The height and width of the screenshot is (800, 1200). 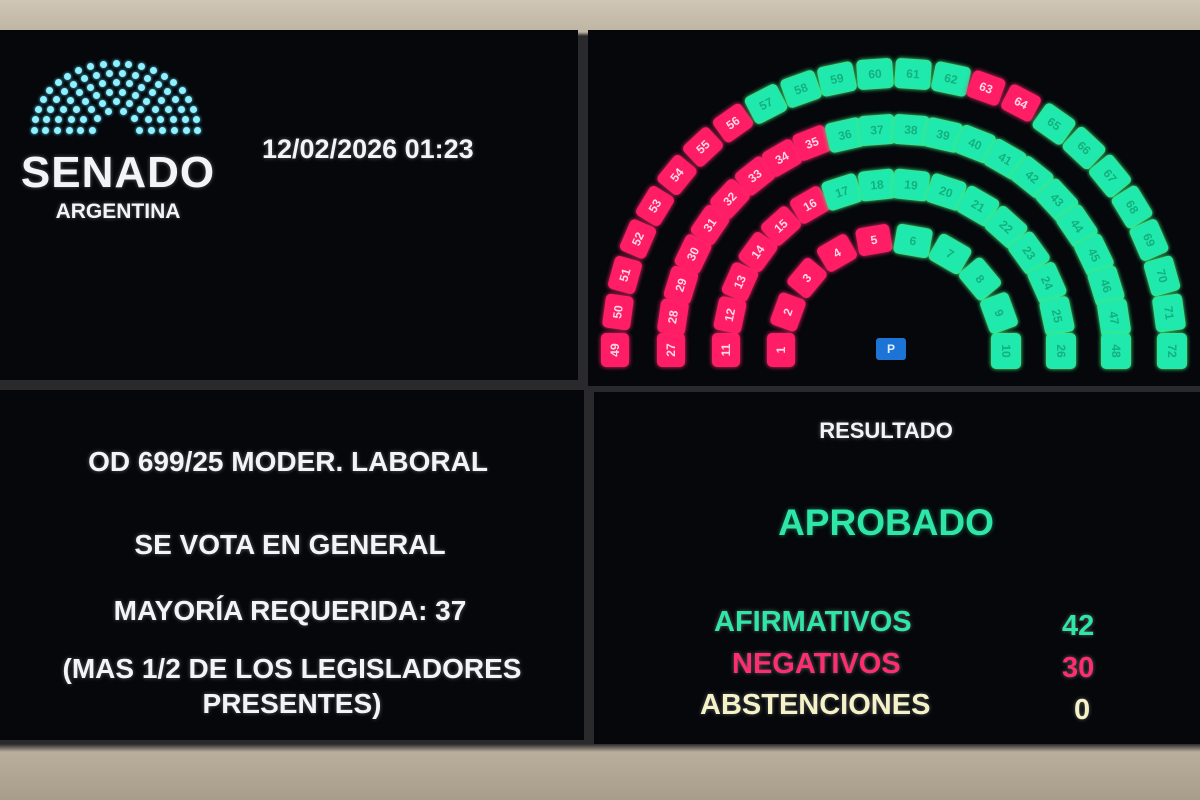 I want to click on seat-48: 48, so click(x=1116, y=351).